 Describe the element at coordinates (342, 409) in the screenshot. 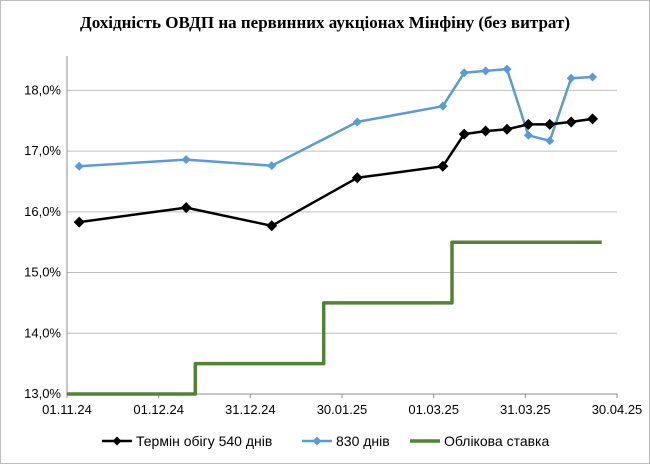

I see `x-tick-label: 30.01.25` at that location.